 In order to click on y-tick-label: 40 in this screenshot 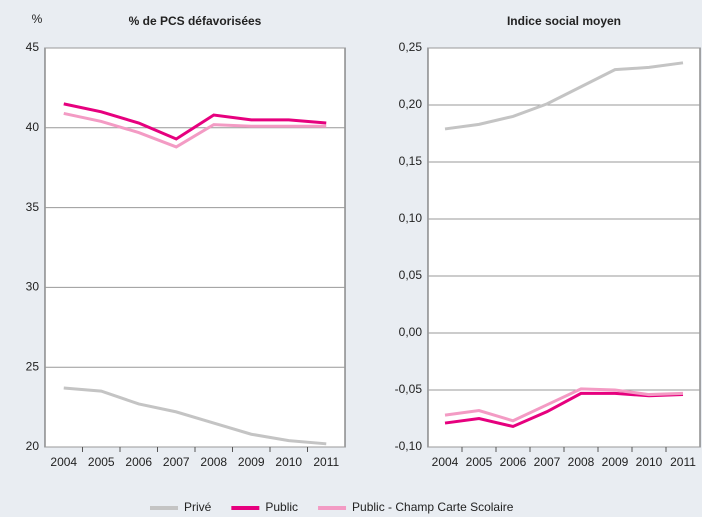, I will do `click(33, 127)`.